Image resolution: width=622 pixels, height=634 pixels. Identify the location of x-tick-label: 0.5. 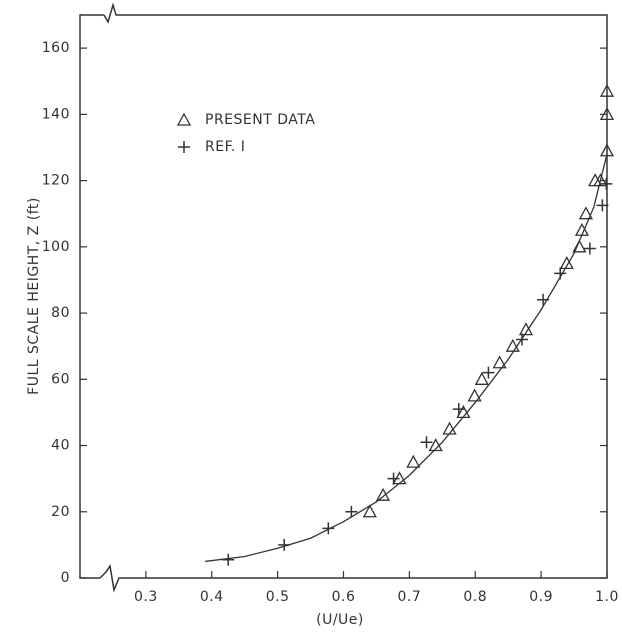
(278, 597).